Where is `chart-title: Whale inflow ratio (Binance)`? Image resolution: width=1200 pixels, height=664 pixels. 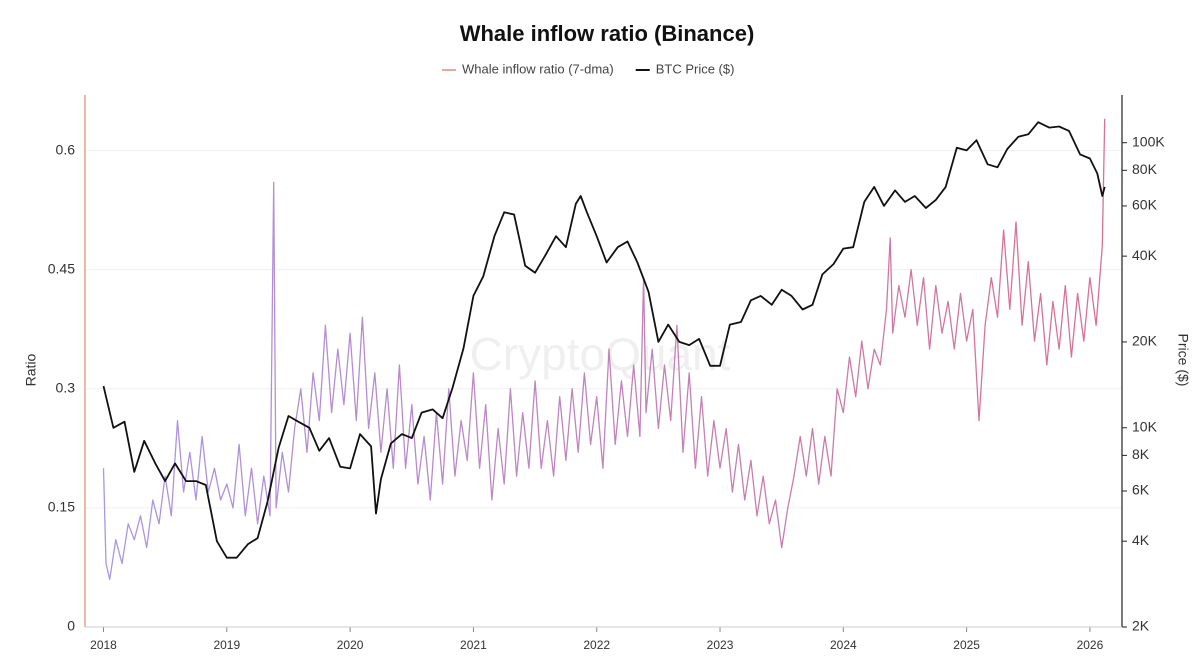 chart-title: Whale inflow ratio (Binance) is located at coordinates (607, 33).